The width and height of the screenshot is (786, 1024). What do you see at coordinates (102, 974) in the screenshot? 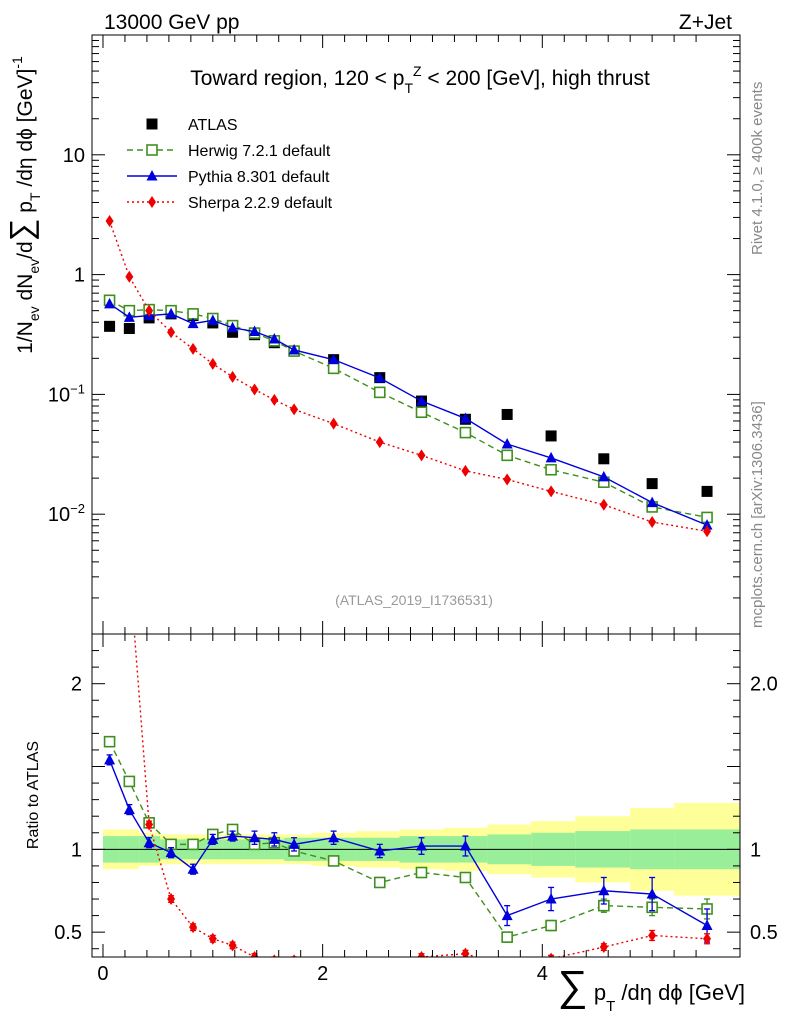
I see `x-tick-label: 0` at bounding box center [102, 974].